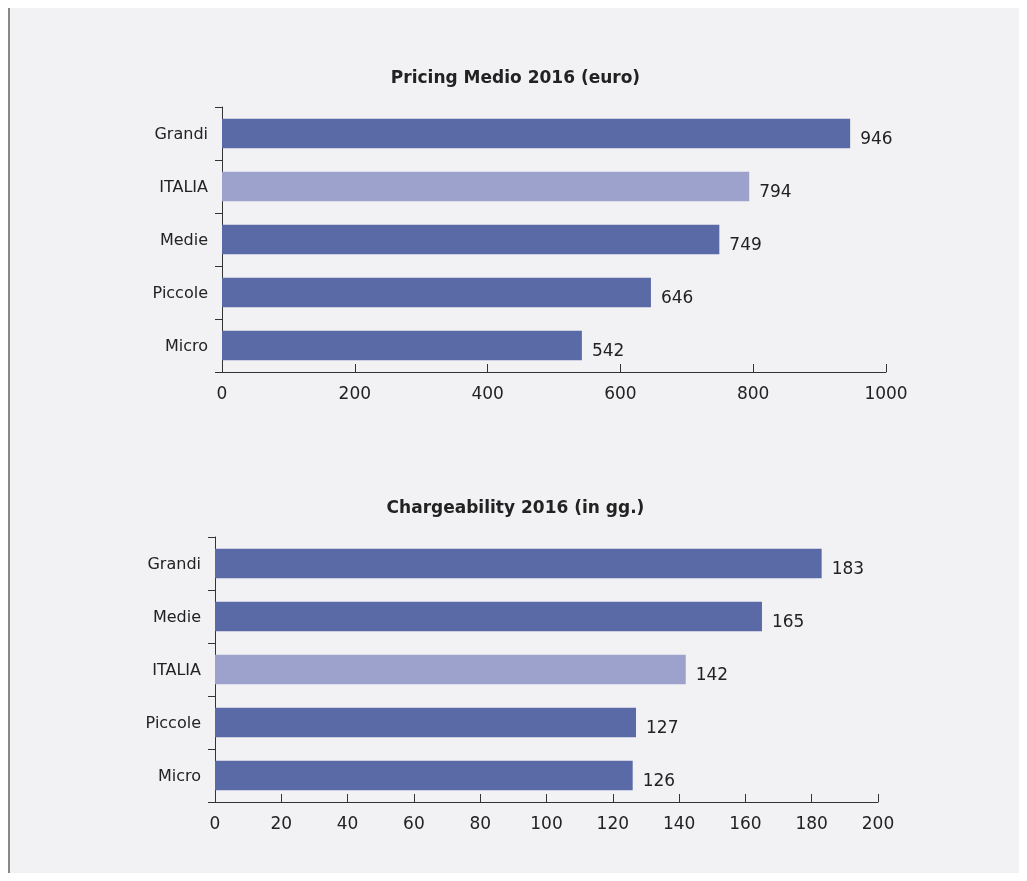  I want to click on x-tick-label: 60, so click(414, 822).